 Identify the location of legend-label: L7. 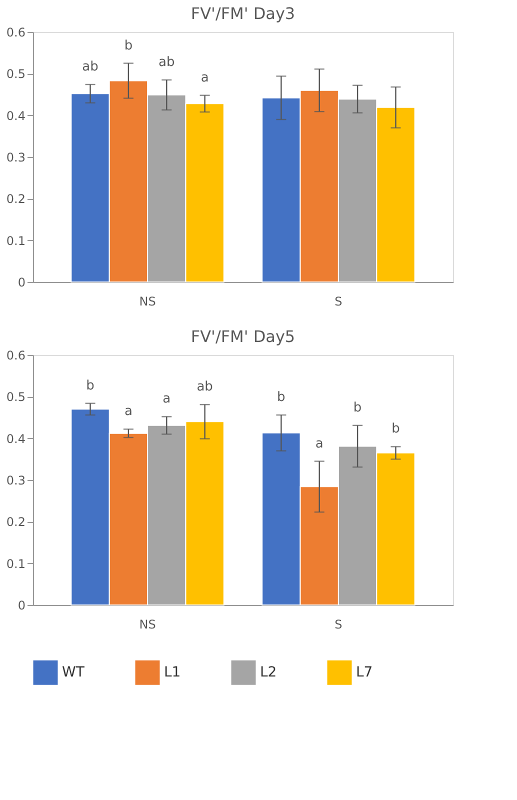
(364, 672).